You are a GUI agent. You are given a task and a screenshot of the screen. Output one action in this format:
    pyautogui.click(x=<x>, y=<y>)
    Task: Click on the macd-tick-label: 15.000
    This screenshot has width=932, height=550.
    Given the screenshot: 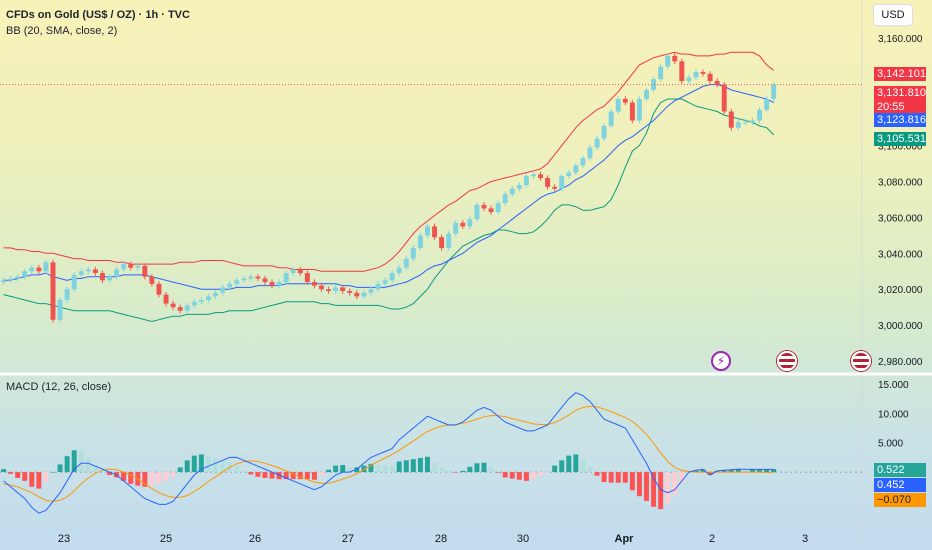 What is the action you would take?
    pyautogui.click(x=893, y=385)
    